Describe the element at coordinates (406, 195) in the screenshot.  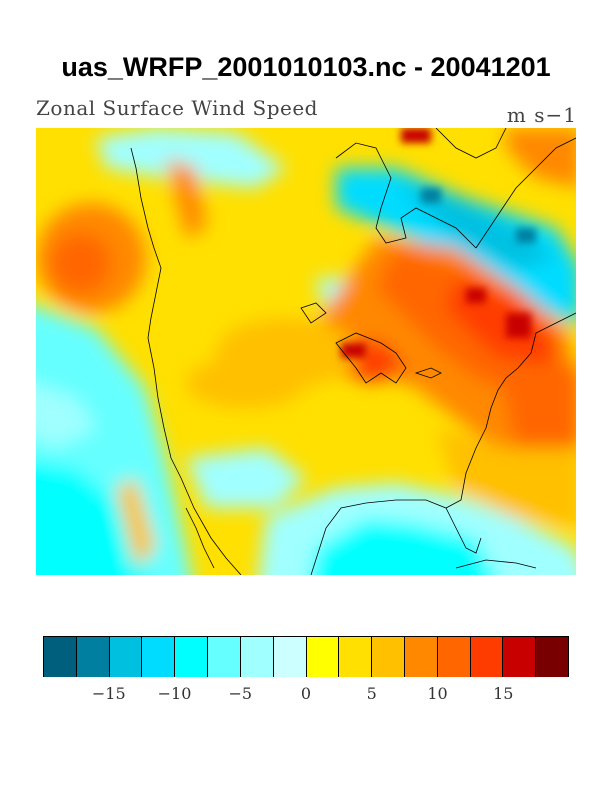
I see `hudson-bay-coast` at that location.